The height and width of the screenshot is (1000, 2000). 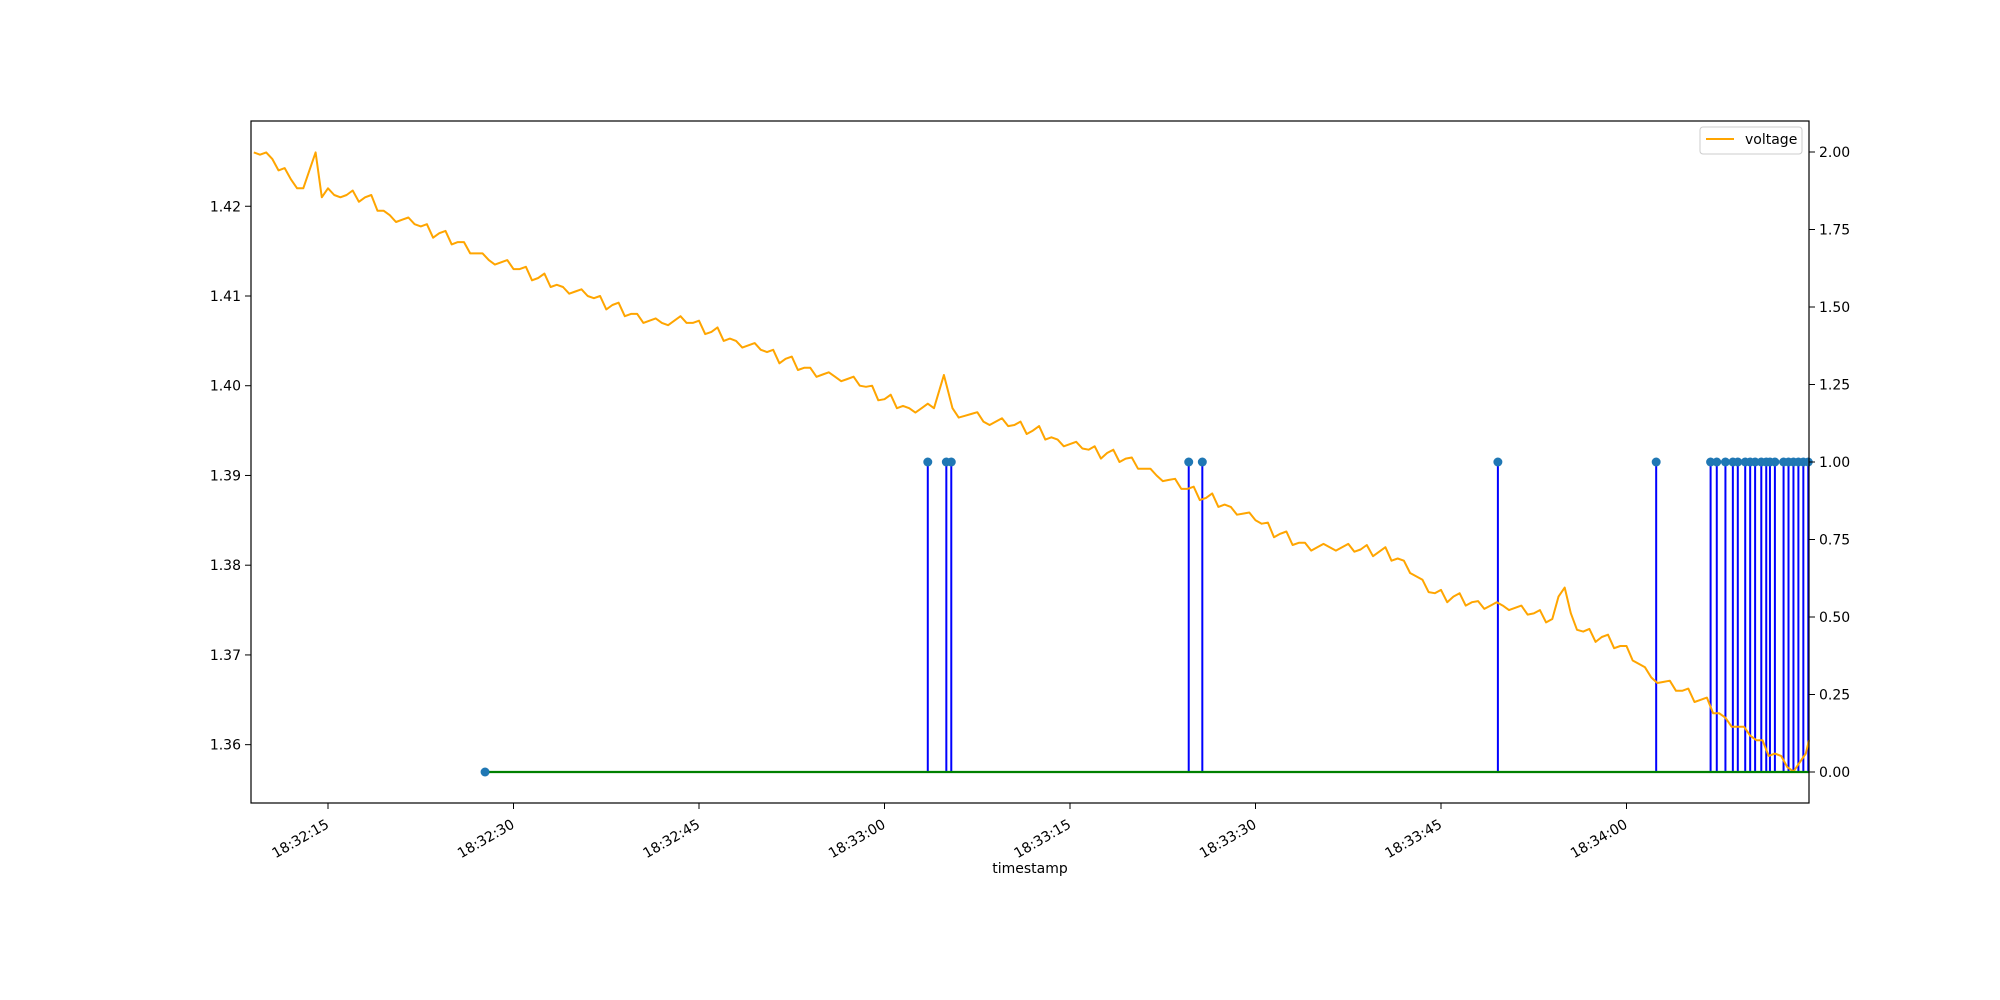 I want to click on x-axis-label: timestamp, so click(x=1030, y=869).